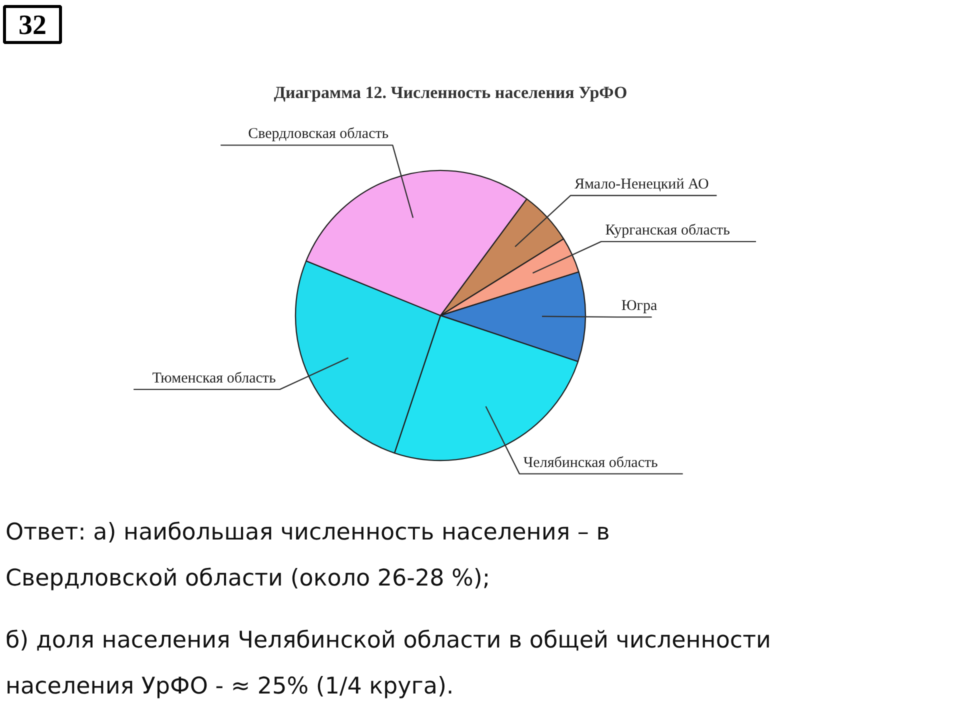  I want to click on slice-label: Курганская область, so click(667, 230).